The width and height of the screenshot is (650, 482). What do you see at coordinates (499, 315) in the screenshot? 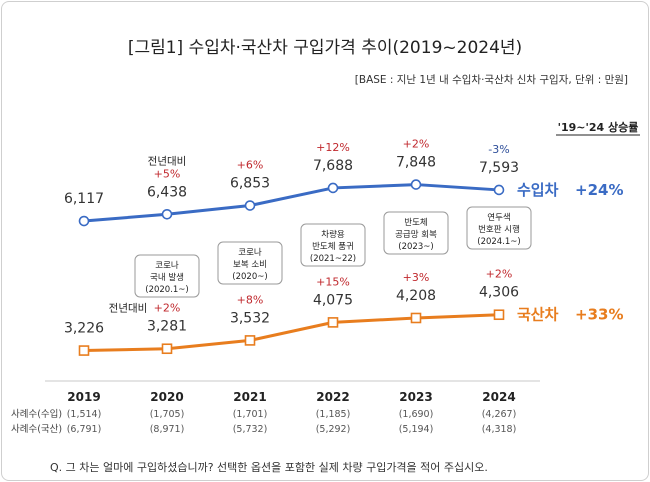
I see `data-point-domestic-2024` at bounding box center [499, 315].